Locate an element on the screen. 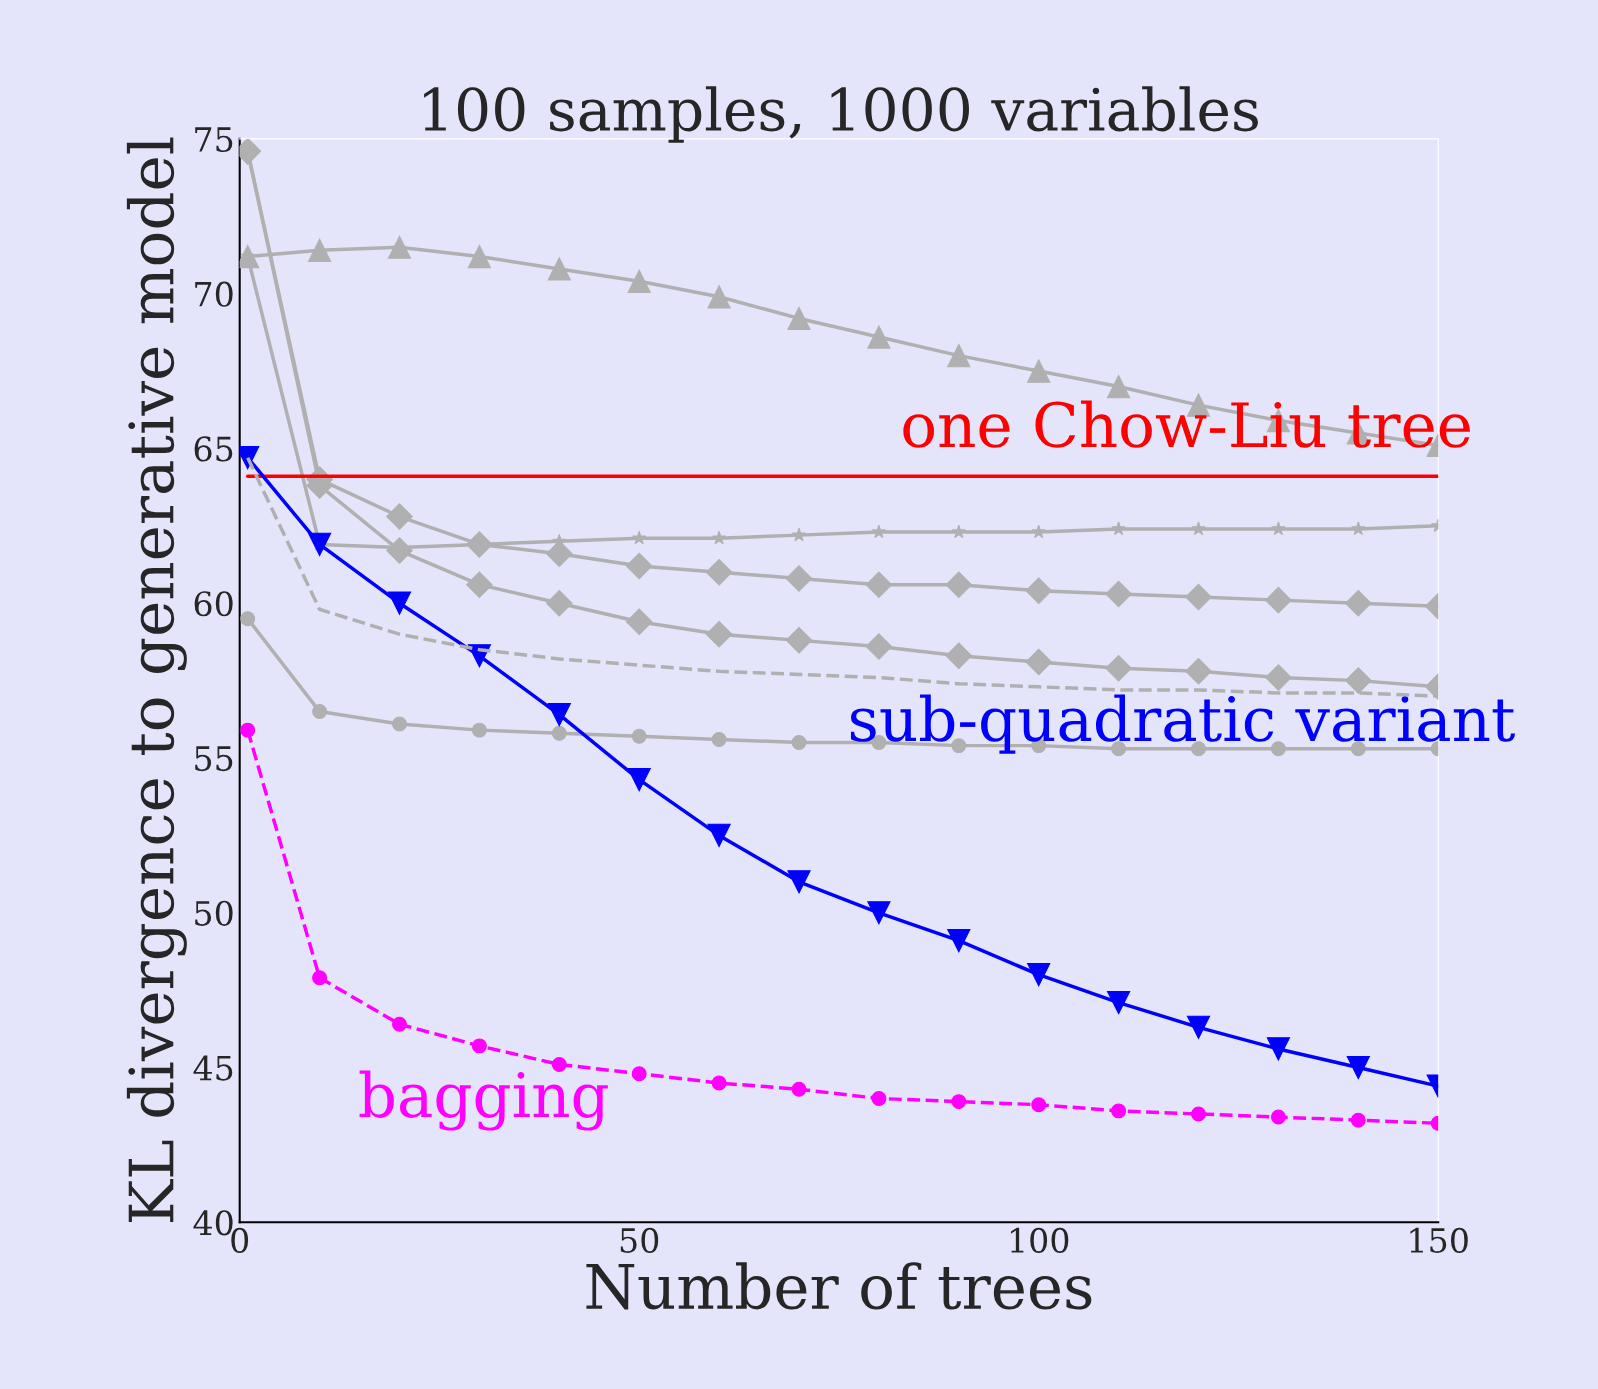 This screenshot has width=1598, height=1389. y-tick-label: 55 is located at coordinates (214, 759).